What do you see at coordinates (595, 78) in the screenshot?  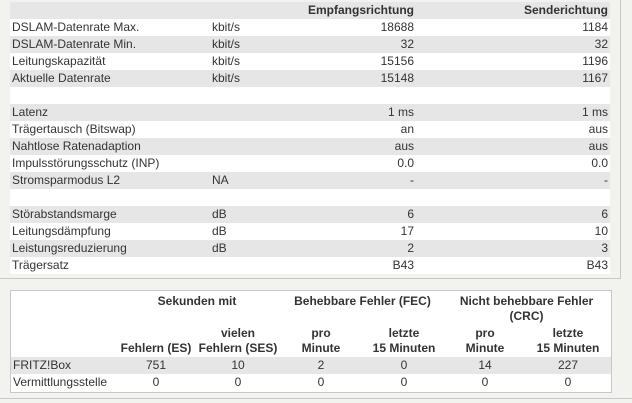 I see `value-up: 1167` at bounding box center [595, 78].